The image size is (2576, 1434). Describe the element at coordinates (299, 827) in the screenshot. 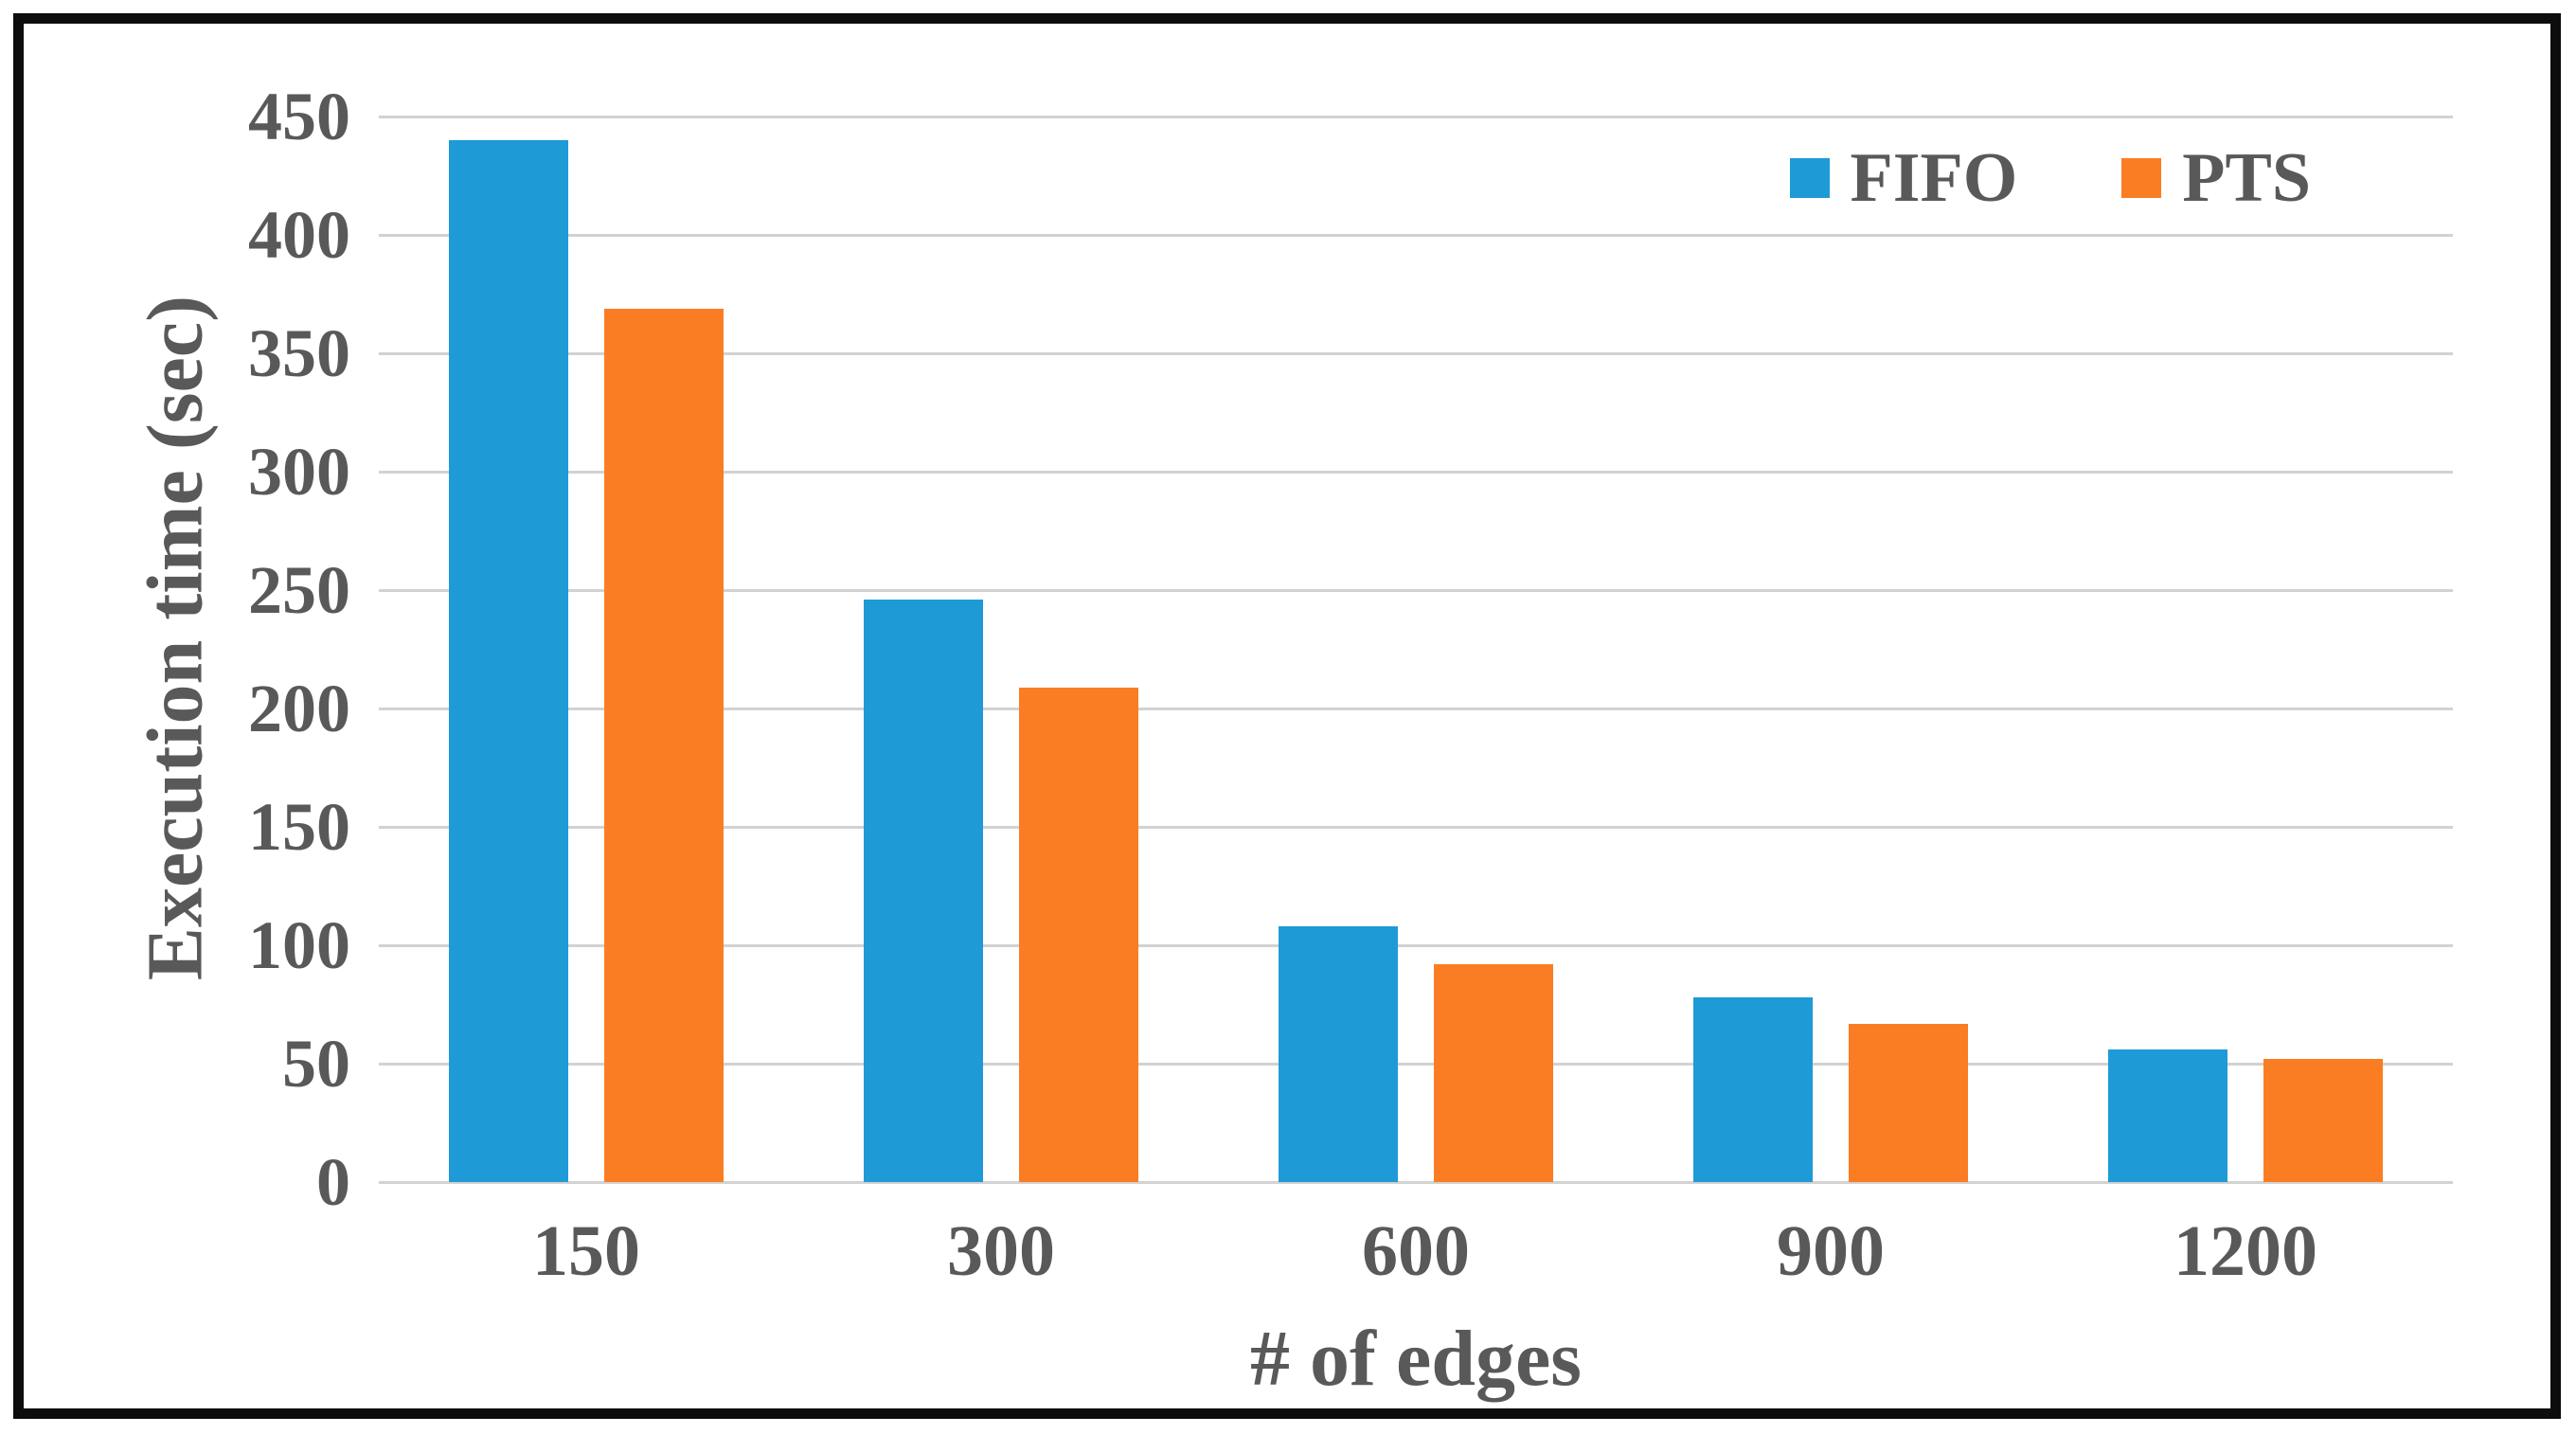

I see `y-tick-label-150: 150` at that location.